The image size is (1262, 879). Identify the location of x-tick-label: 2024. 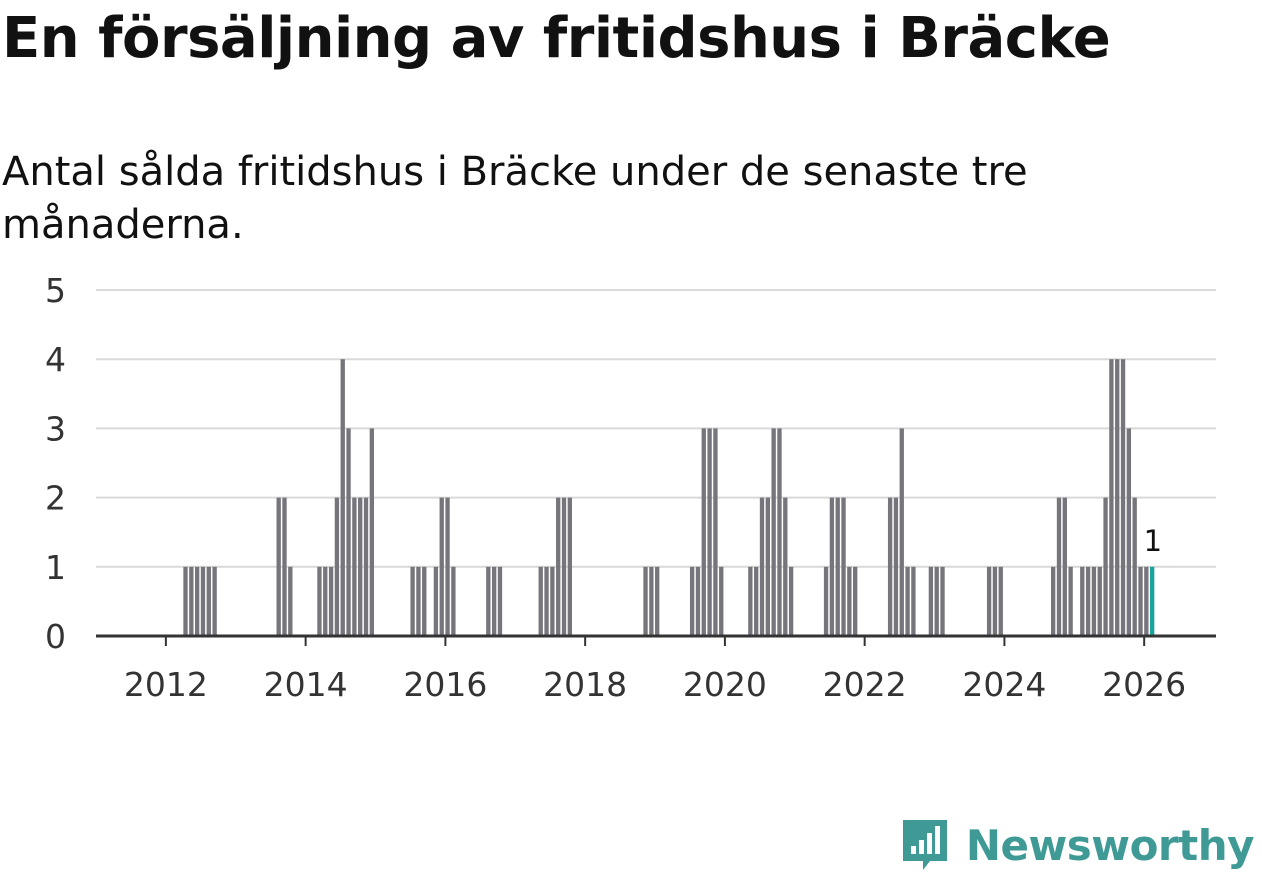
(1004, 684).